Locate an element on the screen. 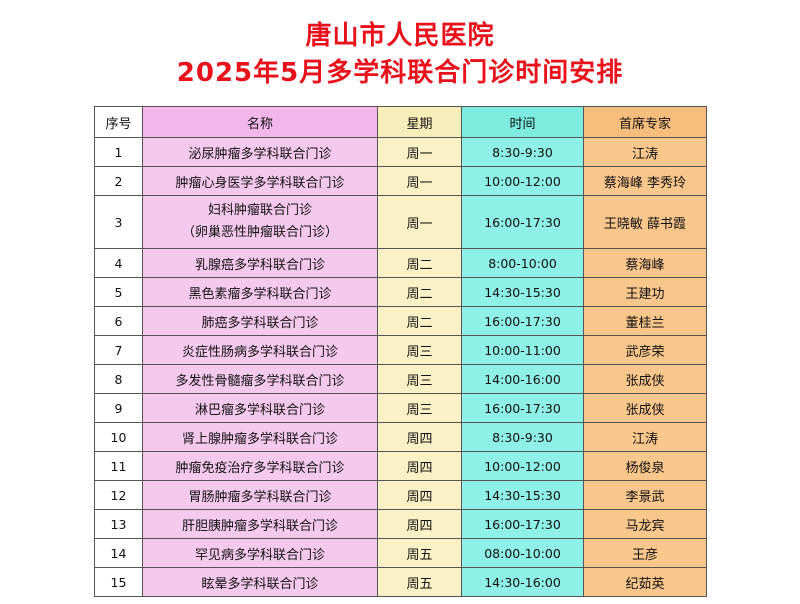 The width and height of the screenshot is (800, 604). chief-expert: 杨俊泉 is located at coordinates (645, 466).